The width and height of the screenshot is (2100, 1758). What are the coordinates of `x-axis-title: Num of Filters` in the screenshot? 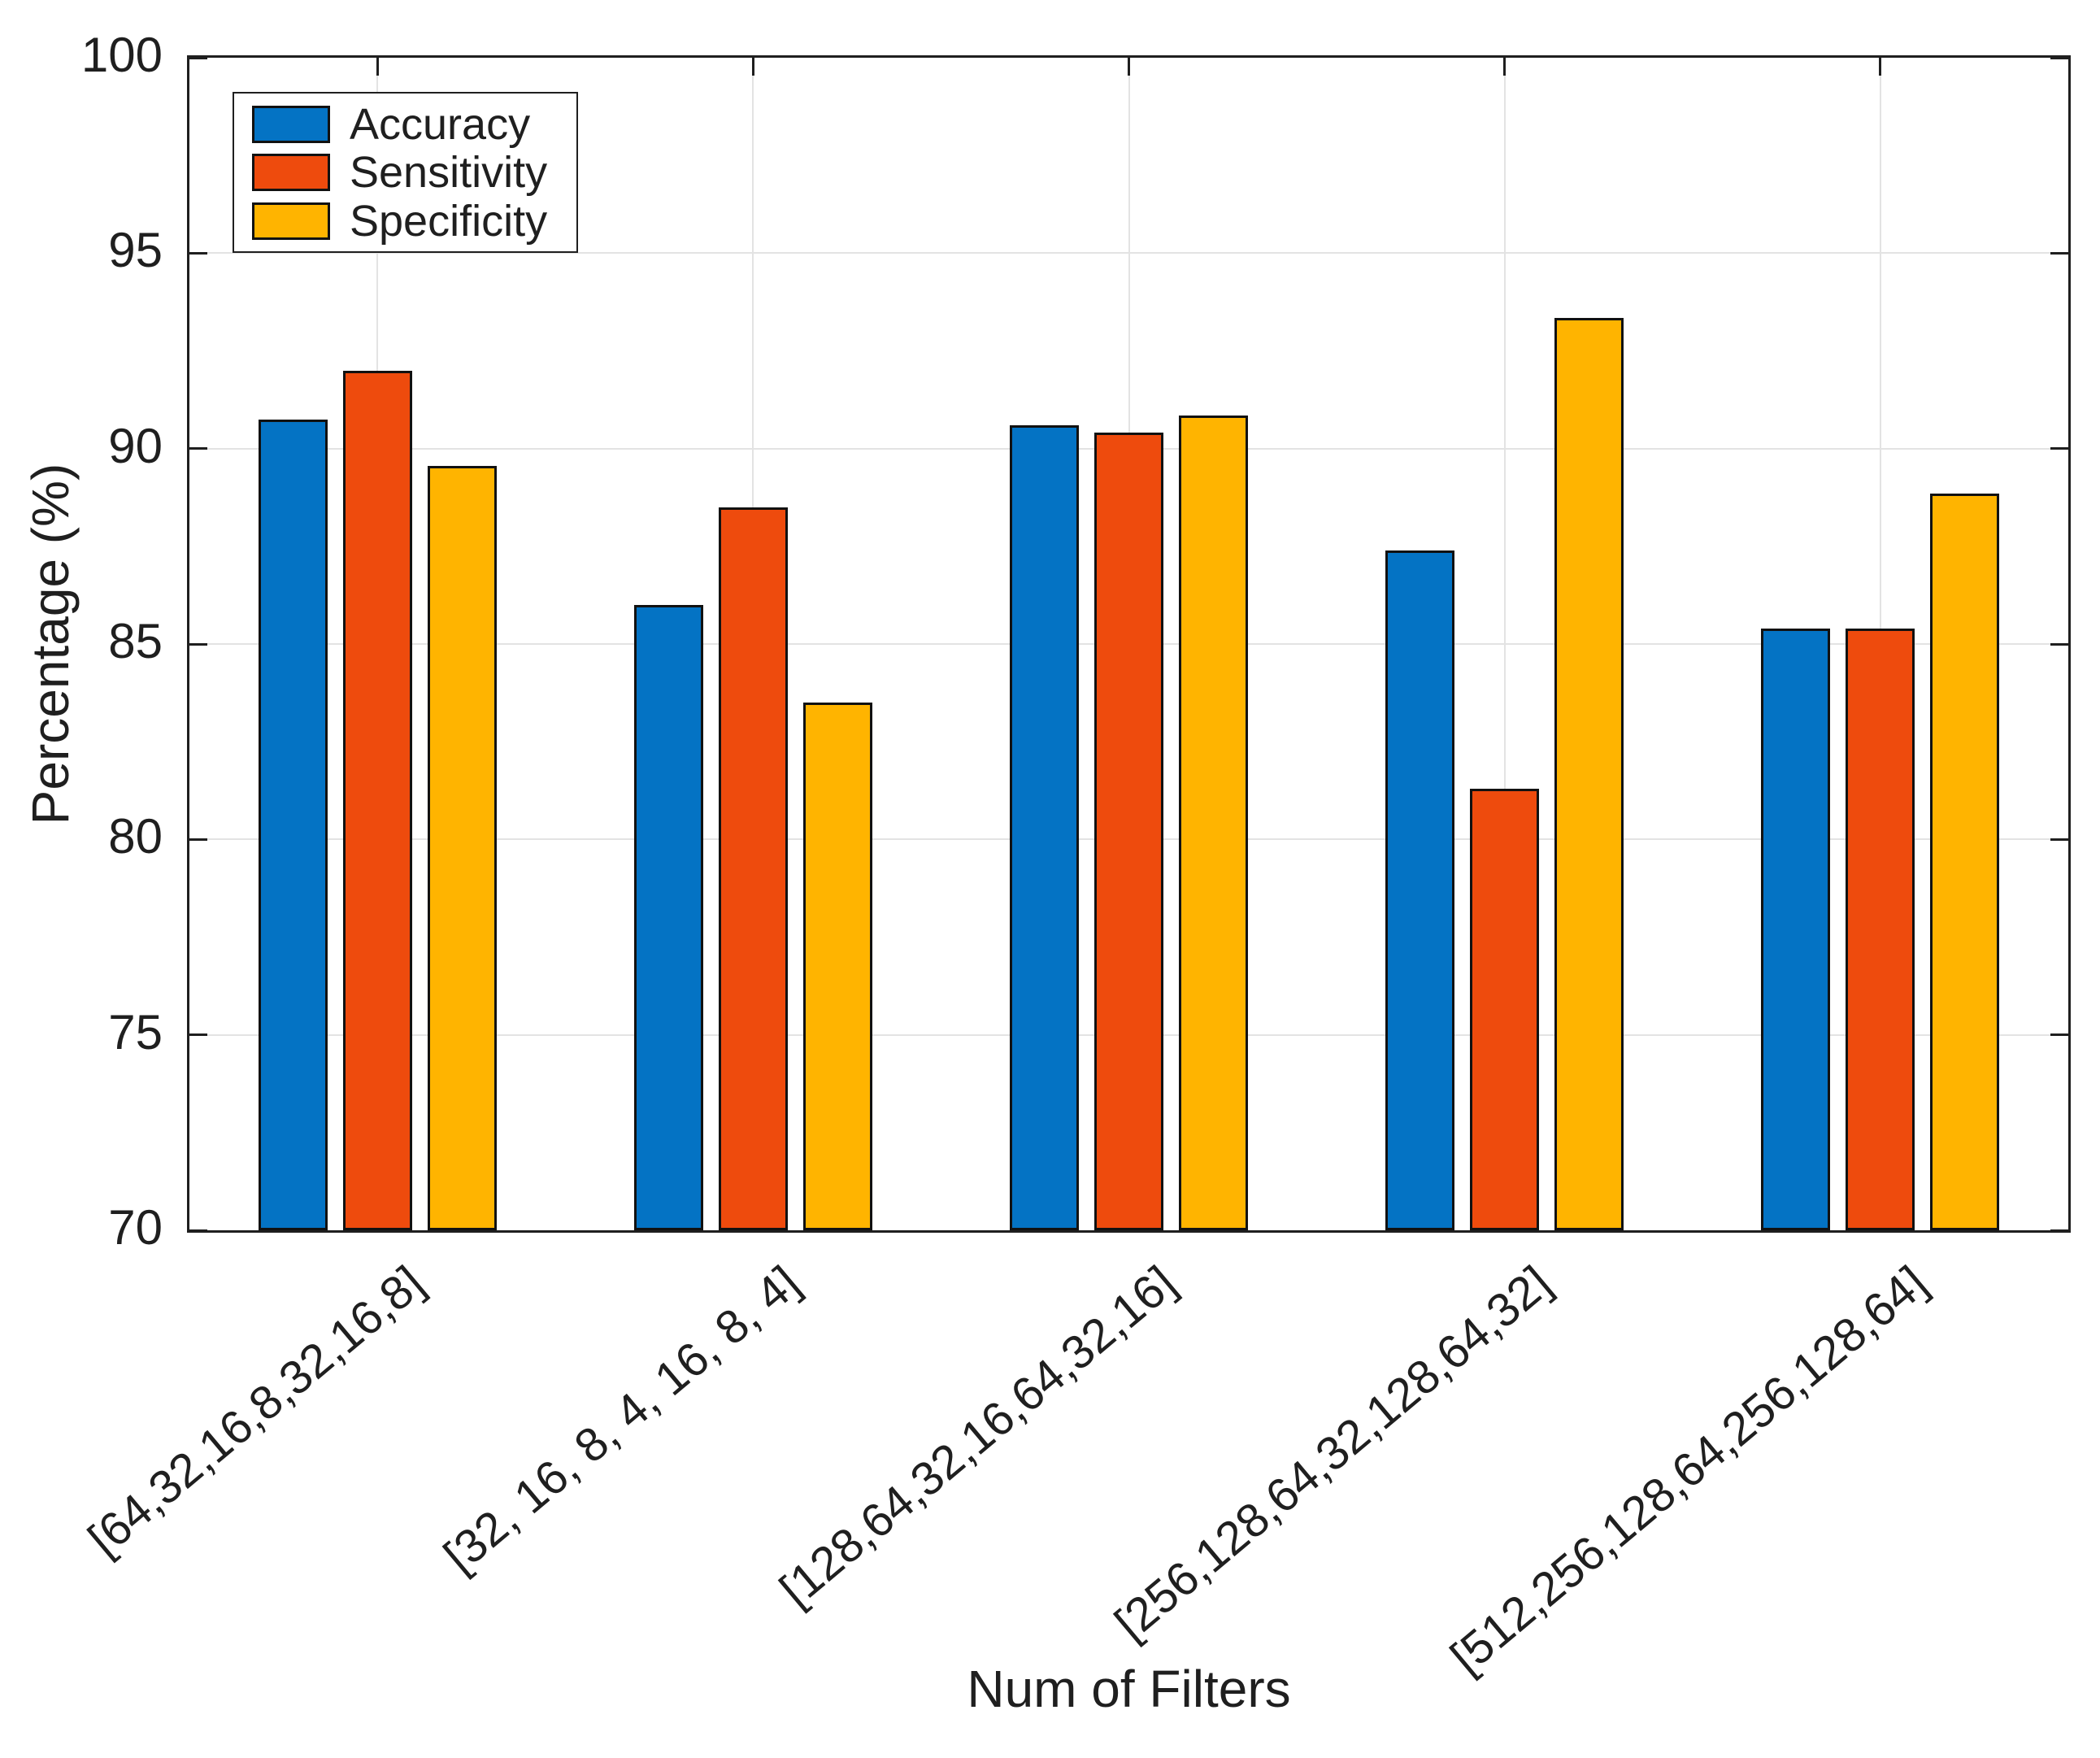 It's located at (1129, 1689).